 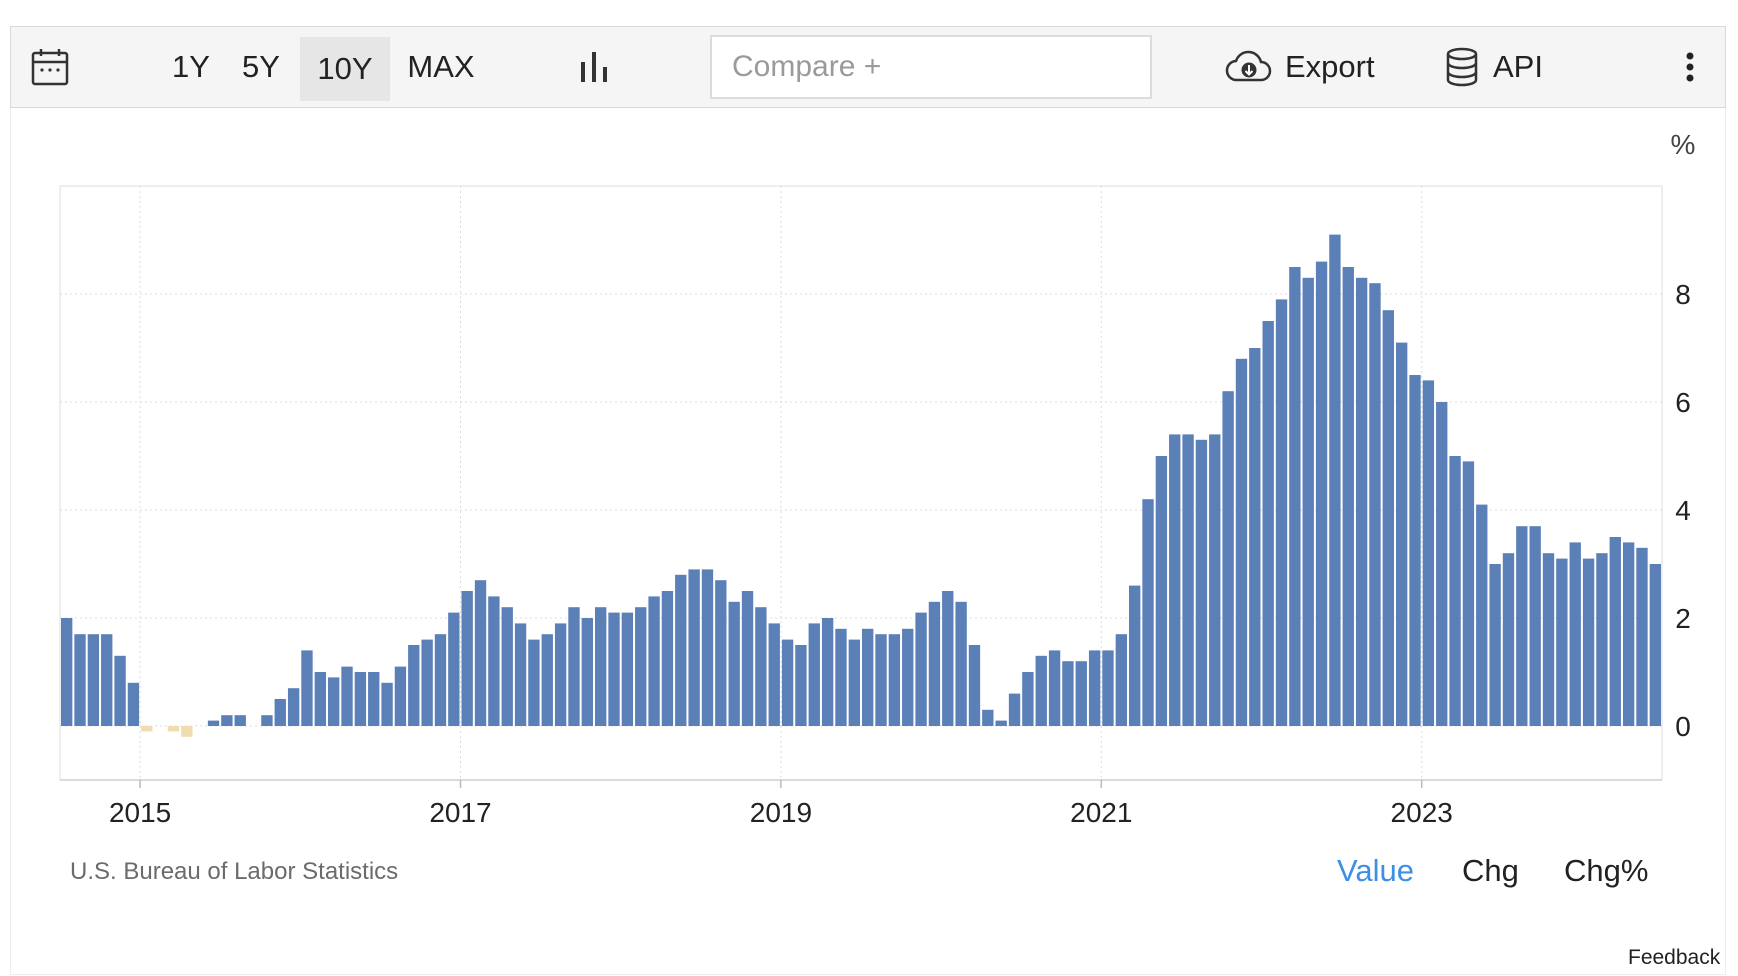 What do you see at coordinates (1249, 67) in the screenshot?
I see `cloud-download-icon` at bounding box center [1249, 67].